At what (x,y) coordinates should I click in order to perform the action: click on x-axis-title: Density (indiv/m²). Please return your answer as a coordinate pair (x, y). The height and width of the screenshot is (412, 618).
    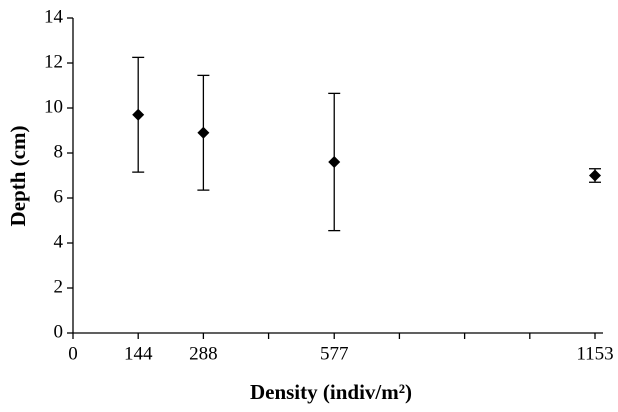
    Looking at the image, I should click on (331, 392).